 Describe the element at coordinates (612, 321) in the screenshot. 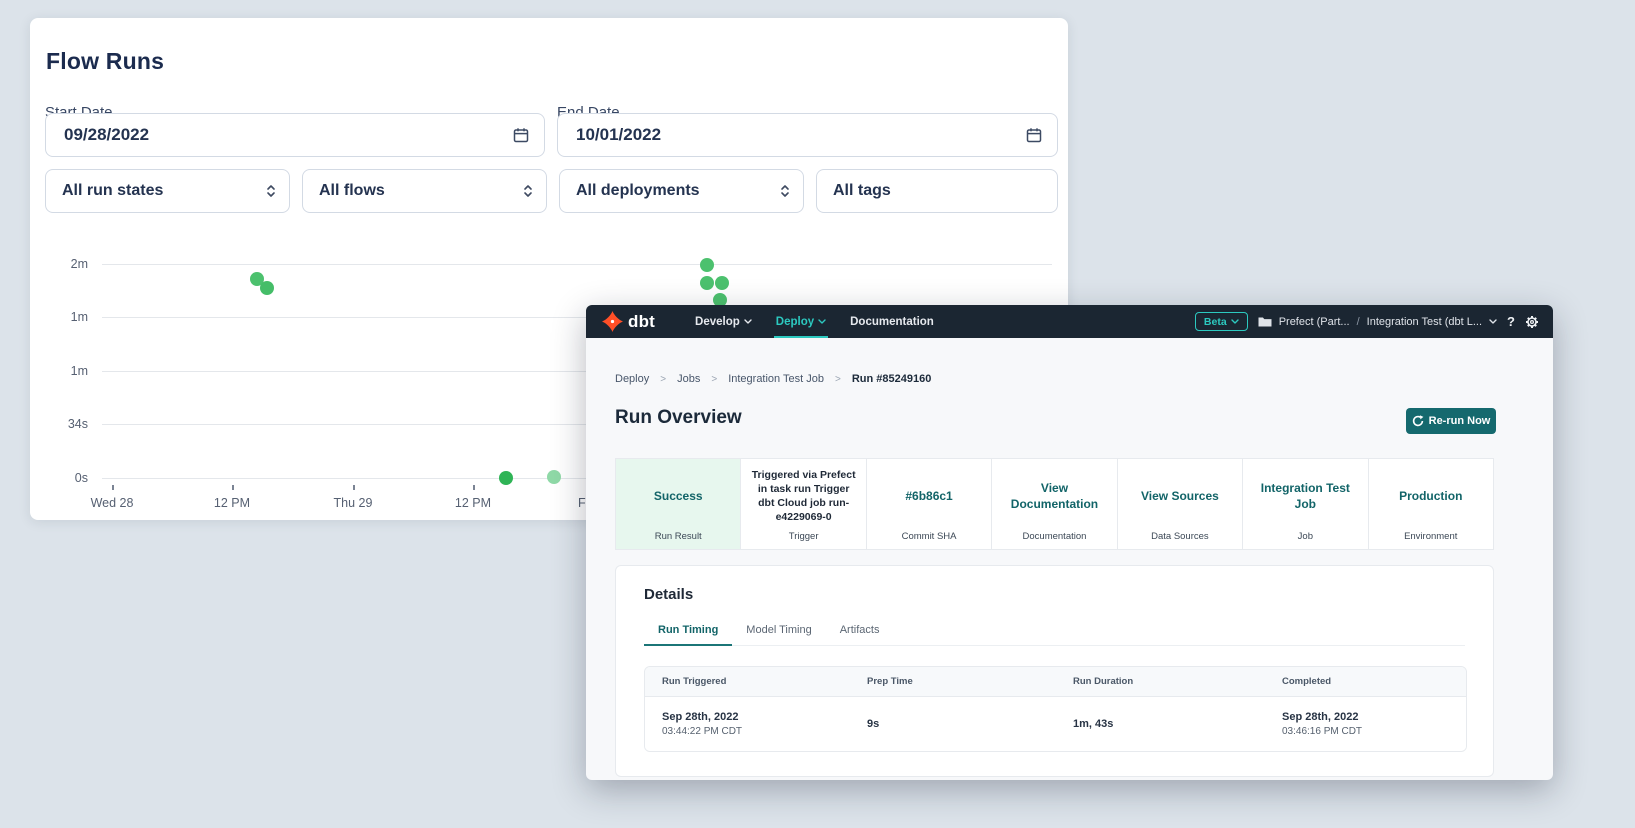

I see `dbt-logo-icon` at that location.